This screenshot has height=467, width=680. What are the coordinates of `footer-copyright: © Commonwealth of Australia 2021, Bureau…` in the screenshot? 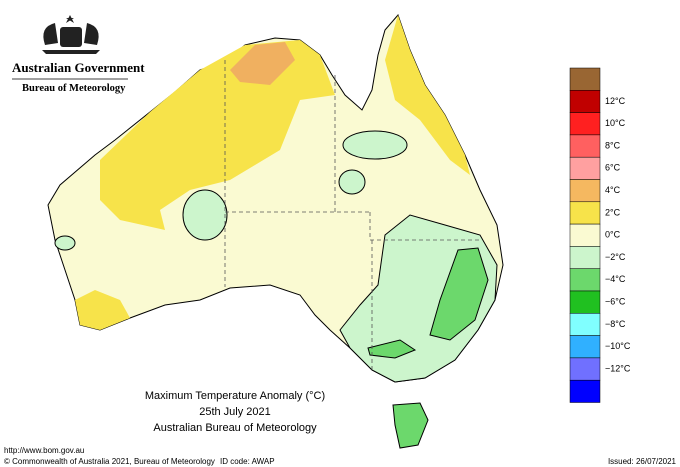 It's located at (109, 461).